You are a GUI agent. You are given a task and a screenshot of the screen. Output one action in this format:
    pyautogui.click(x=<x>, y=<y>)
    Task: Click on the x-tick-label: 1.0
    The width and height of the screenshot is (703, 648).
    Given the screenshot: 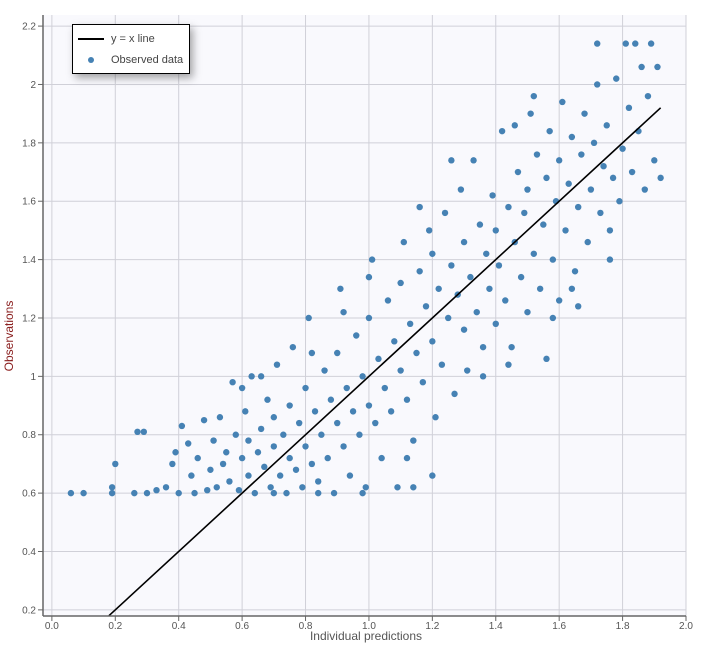 What is the action you would take?
    pyautogui.click(x=369, y=626)
    